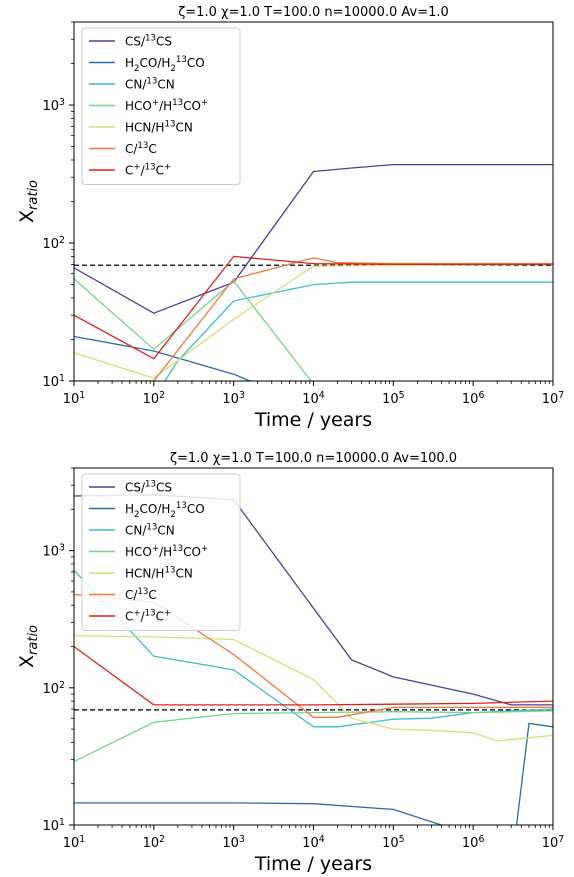  I want to click on chart-title: ζ=1.0 χ=1.0 T=100.0 n=10000.0 Av=100.0, so click(313, 458).